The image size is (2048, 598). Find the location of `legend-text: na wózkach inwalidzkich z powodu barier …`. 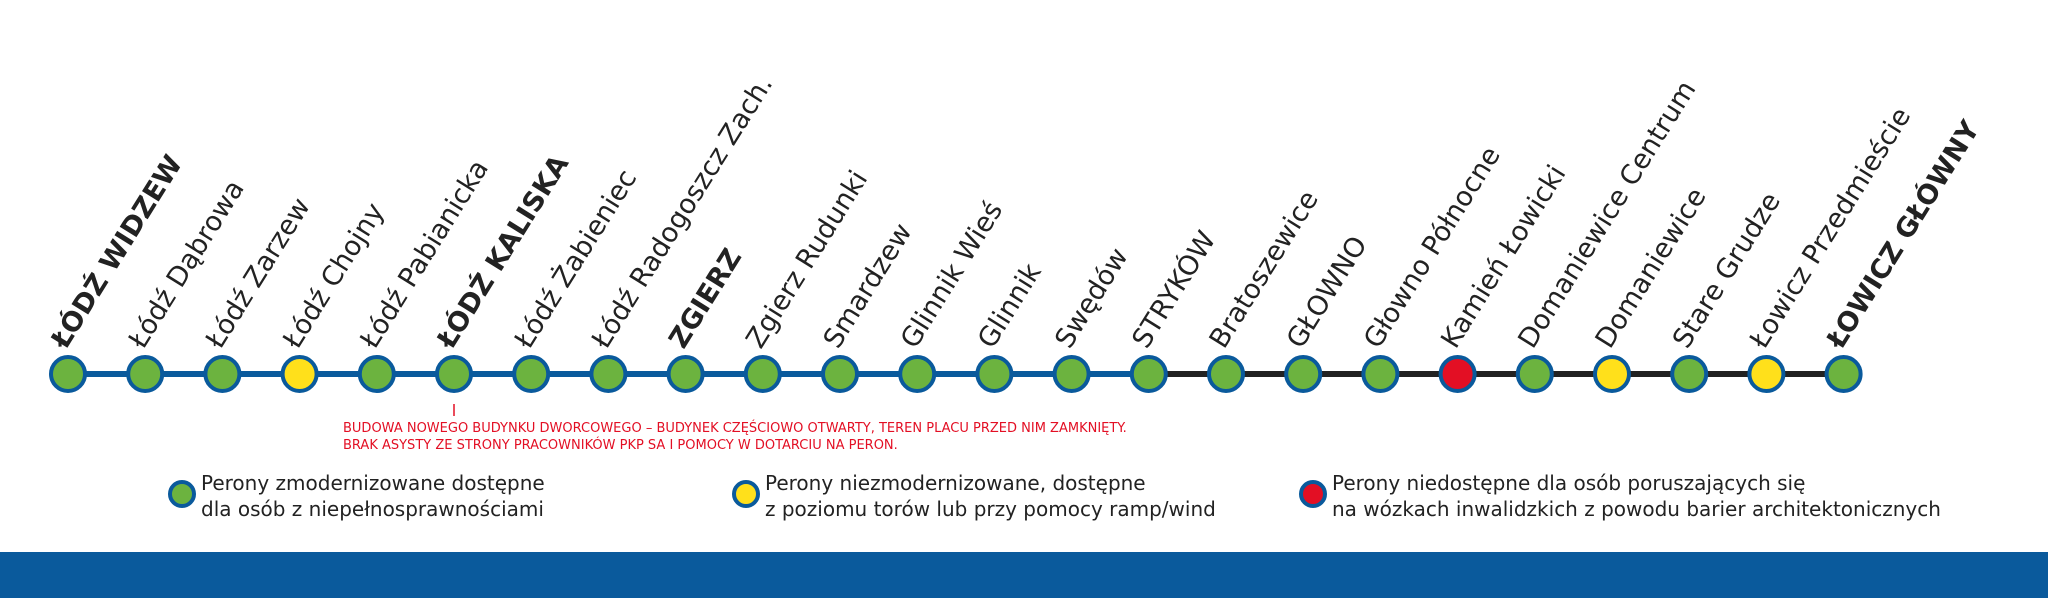

legend-text: na wózkach inwalidzkich z powodu barier … is located at coordinates (1636, 509).